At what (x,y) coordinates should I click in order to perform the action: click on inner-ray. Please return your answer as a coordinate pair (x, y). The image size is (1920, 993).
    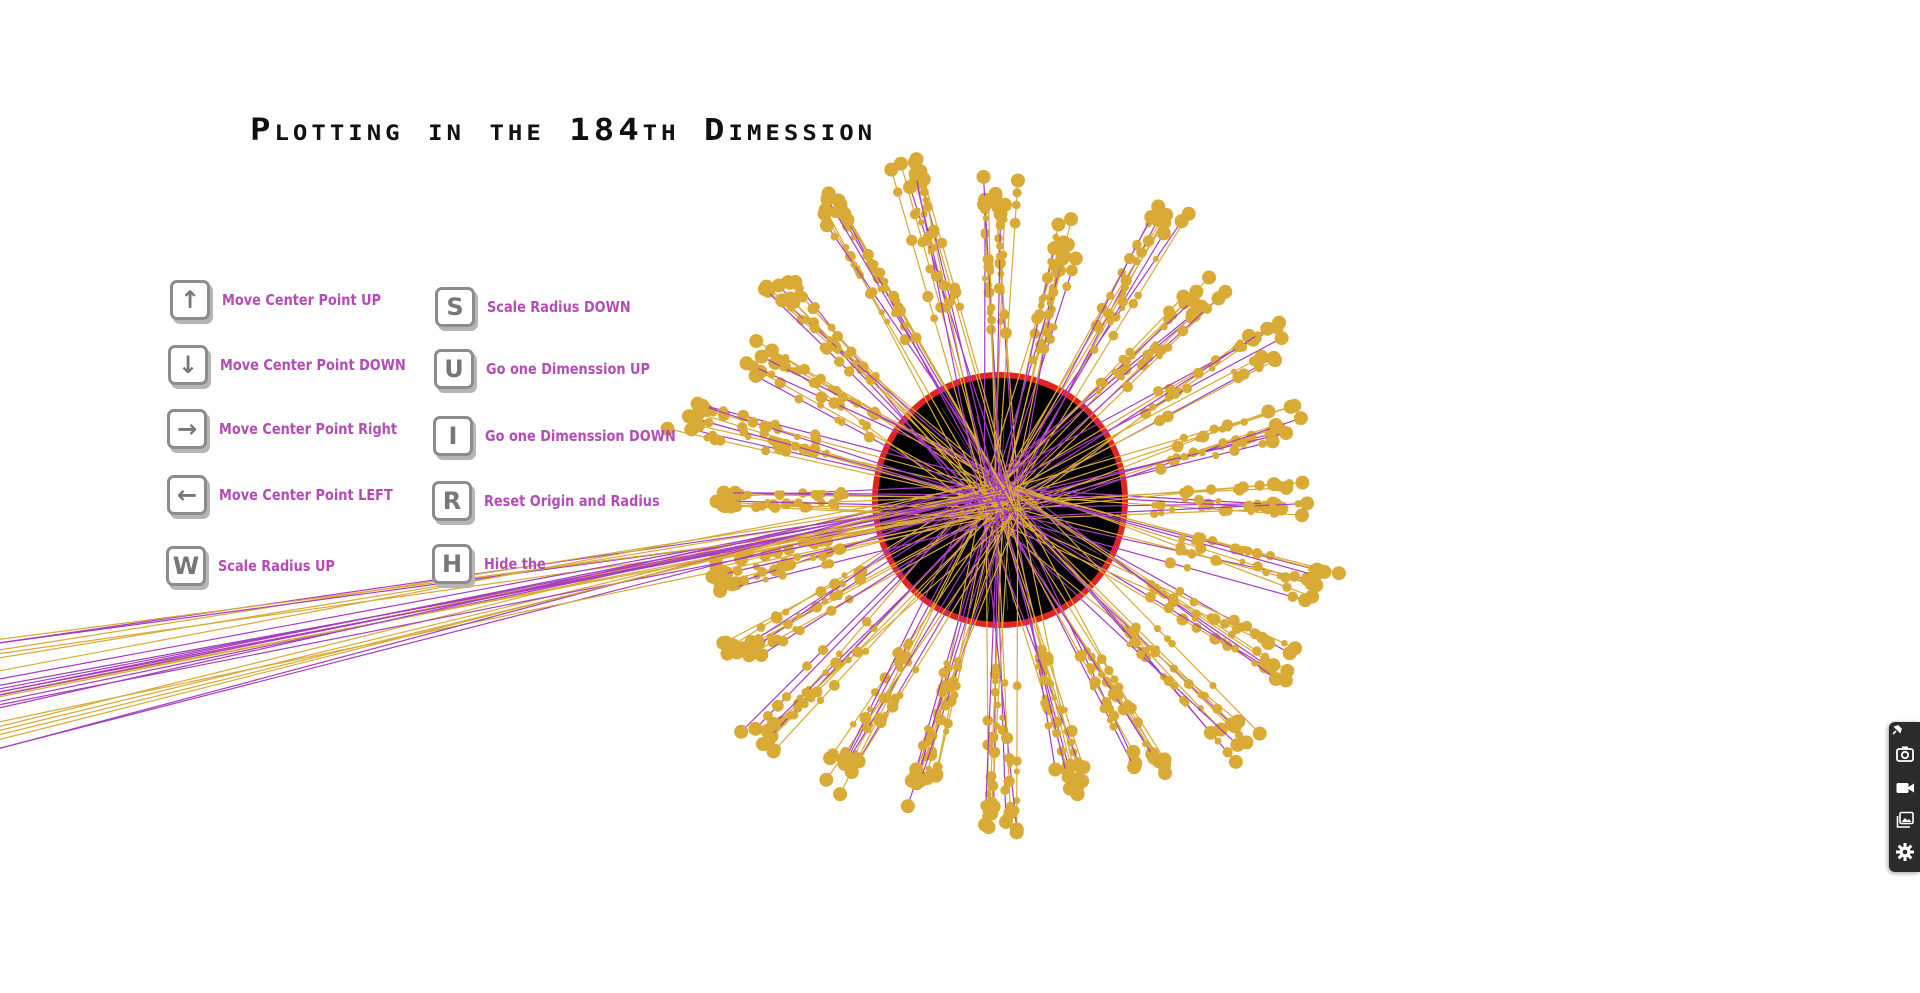
    Looking at the image, I should click on (1035, 535).